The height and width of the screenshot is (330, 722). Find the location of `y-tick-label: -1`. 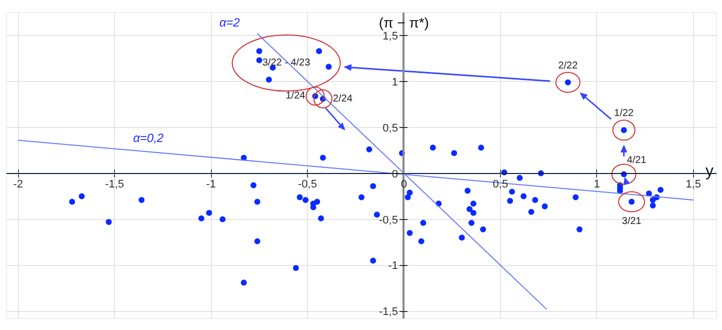

y-tick-label: -1 is located at coordinates (393, 266).